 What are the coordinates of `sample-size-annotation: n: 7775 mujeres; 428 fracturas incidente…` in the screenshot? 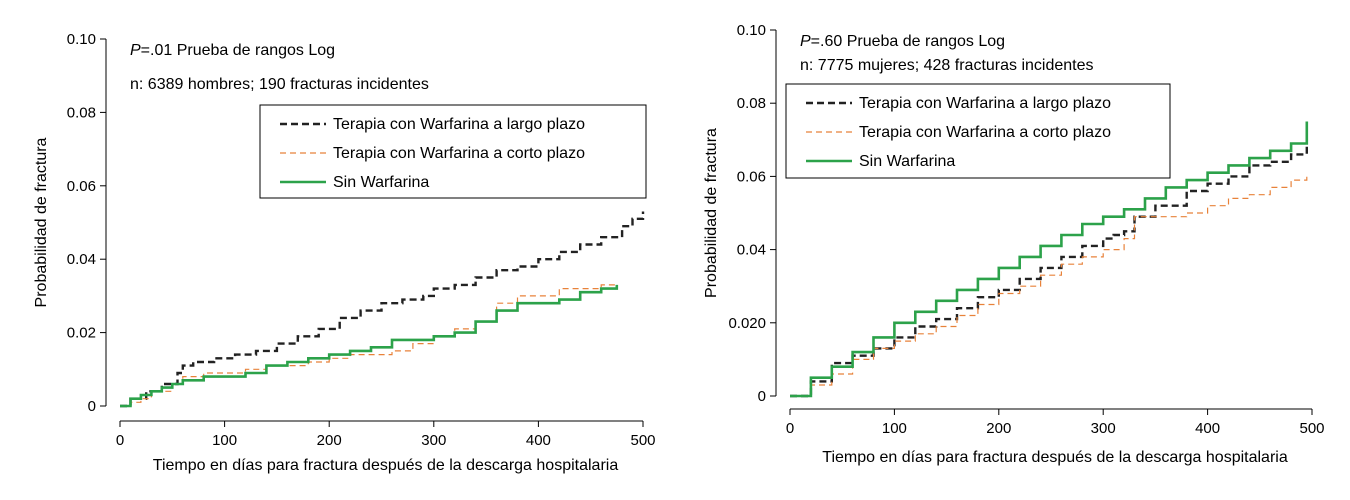 It's located at (947, 65).